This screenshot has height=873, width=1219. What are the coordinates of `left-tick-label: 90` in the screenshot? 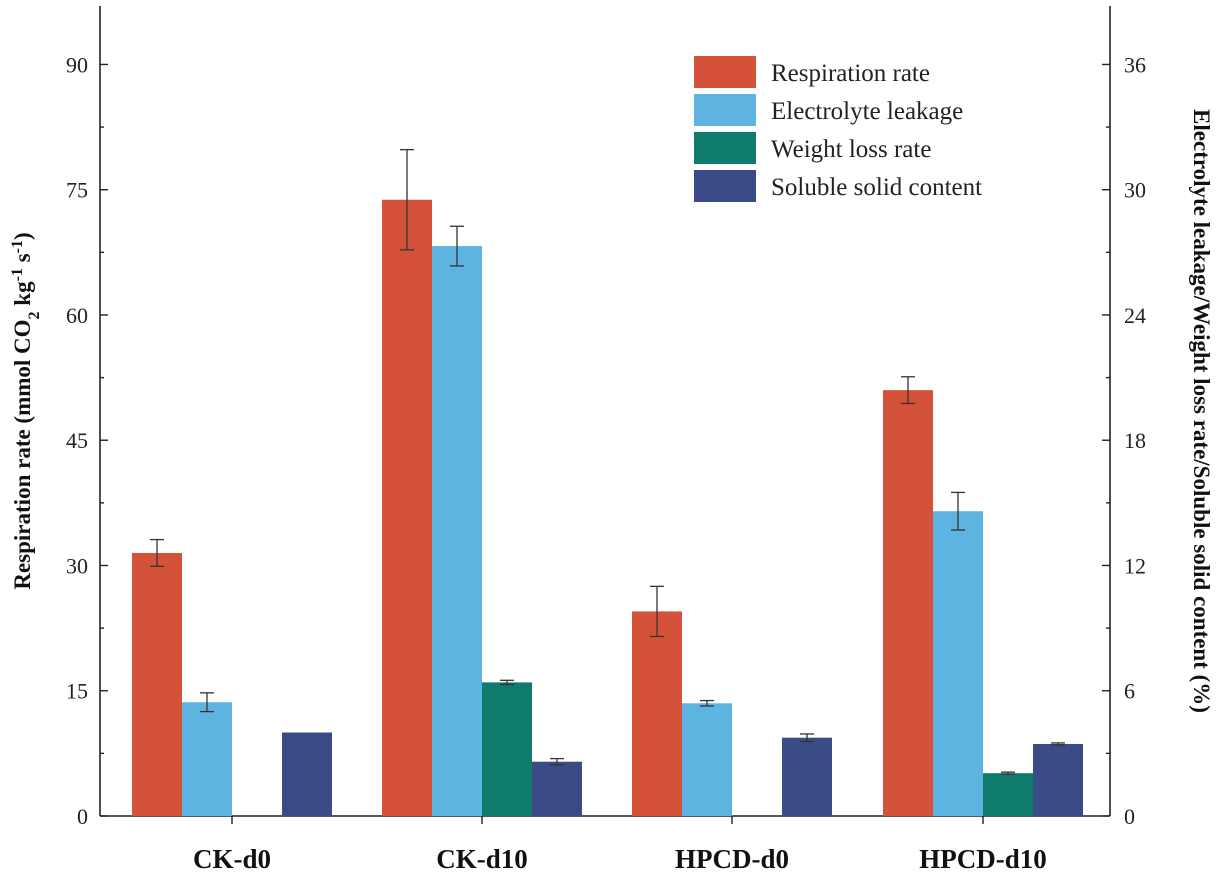 It's located at (77, 64).